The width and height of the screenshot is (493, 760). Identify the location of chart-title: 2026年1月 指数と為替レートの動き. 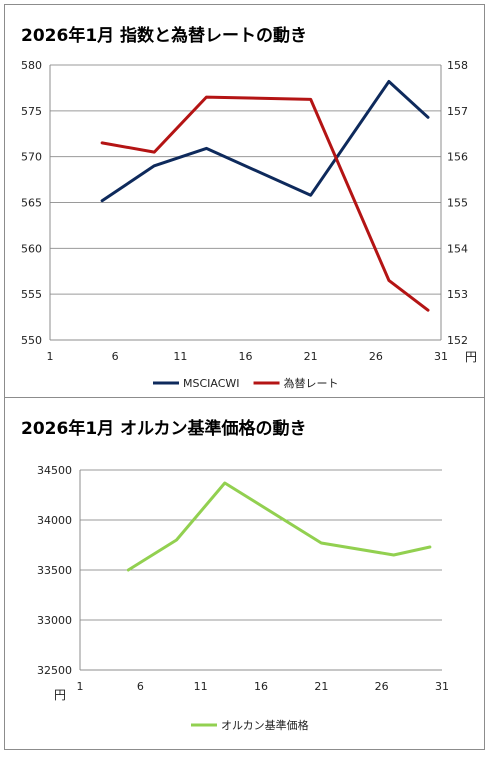
(164, 36).